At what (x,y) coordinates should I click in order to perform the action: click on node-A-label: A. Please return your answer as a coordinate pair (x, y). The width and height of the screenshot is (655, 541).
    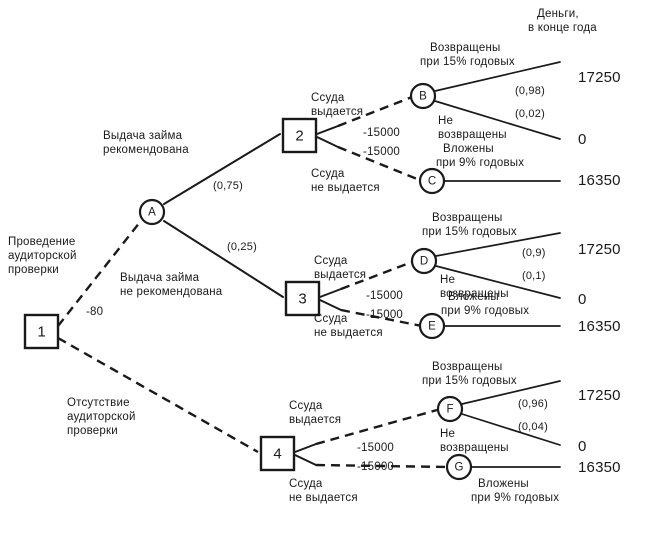
    Looking at the image, I should click on (152, 213).